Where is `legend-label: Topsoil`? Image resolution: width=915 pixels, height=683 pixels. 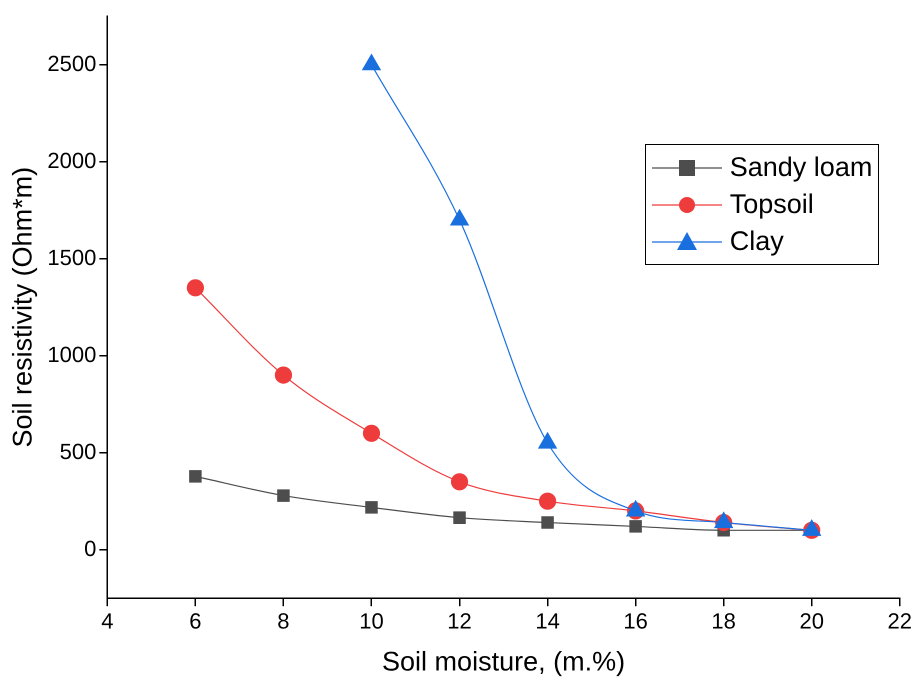 legend-label: Topsoil is located at coordinates (772, 204).